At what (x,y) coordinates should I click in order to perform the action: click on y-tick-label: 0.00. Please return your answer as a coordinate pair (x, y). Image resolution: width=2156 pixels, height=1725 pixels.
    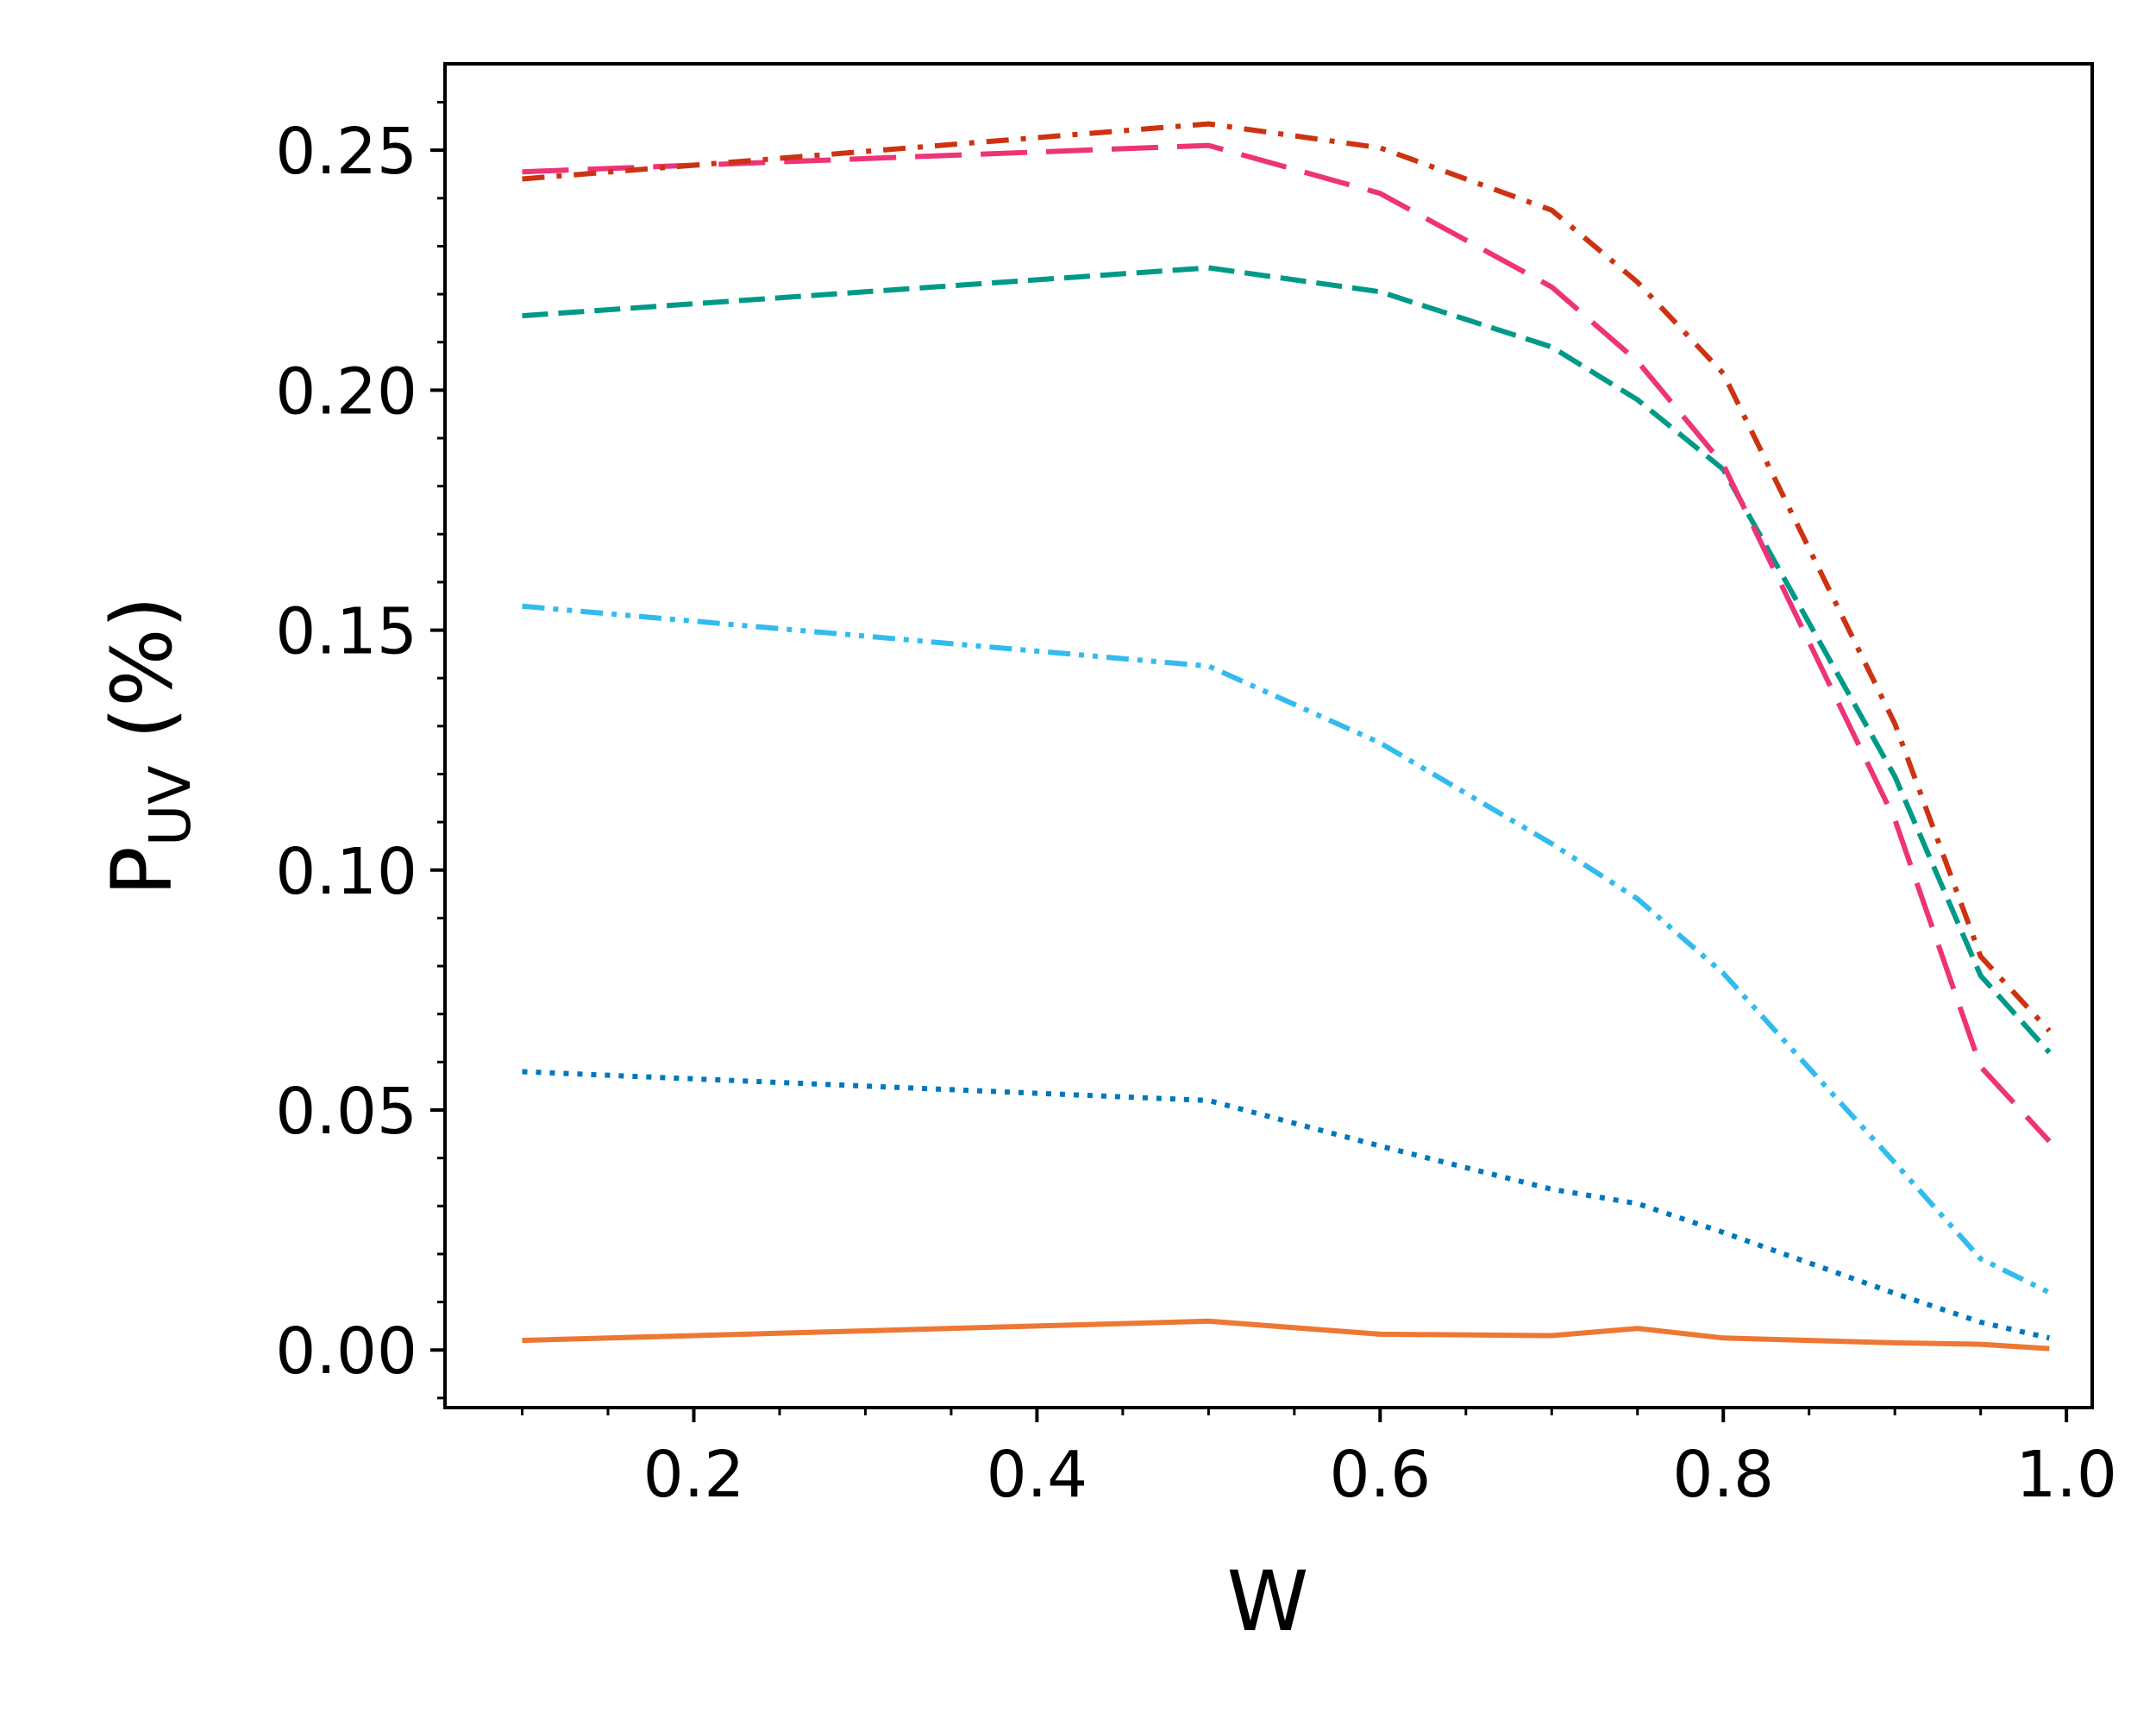
    Looking at the image, I should click on (346, 1352).